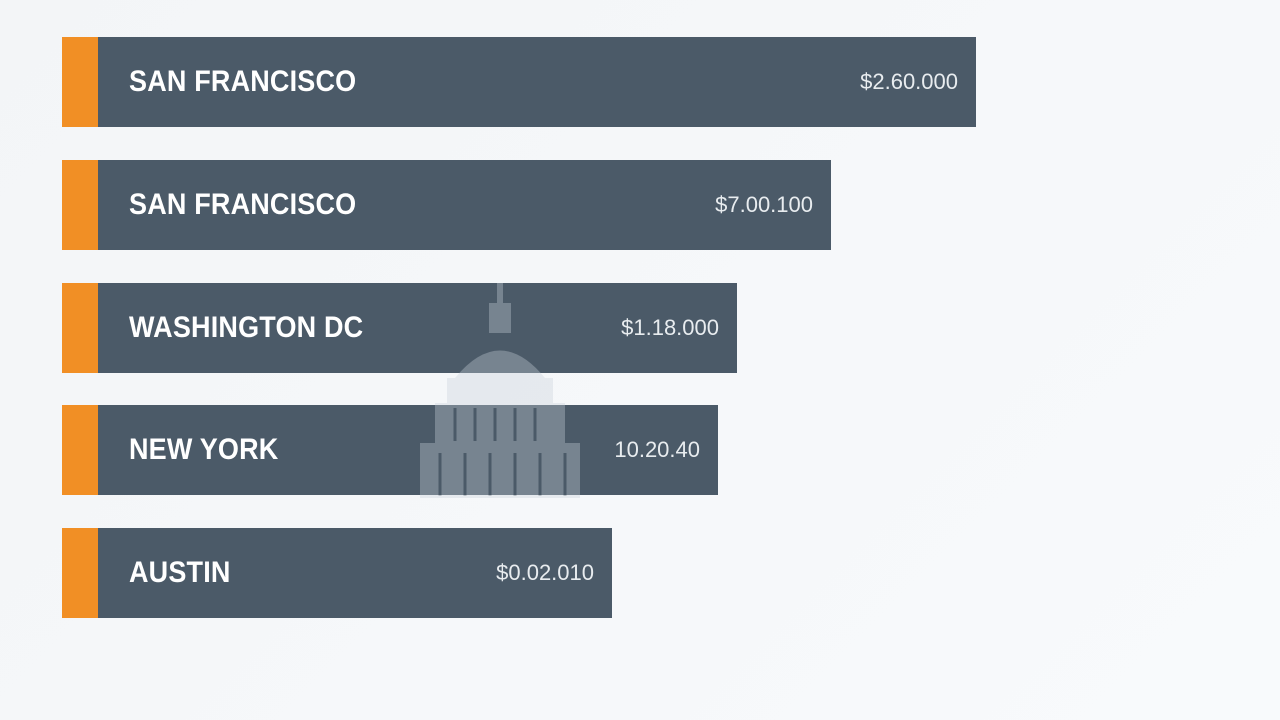 This screenshot has width=1280, height=720. I want to click on bar-row: AUSTIN $0.02.010, so click(337, 573).